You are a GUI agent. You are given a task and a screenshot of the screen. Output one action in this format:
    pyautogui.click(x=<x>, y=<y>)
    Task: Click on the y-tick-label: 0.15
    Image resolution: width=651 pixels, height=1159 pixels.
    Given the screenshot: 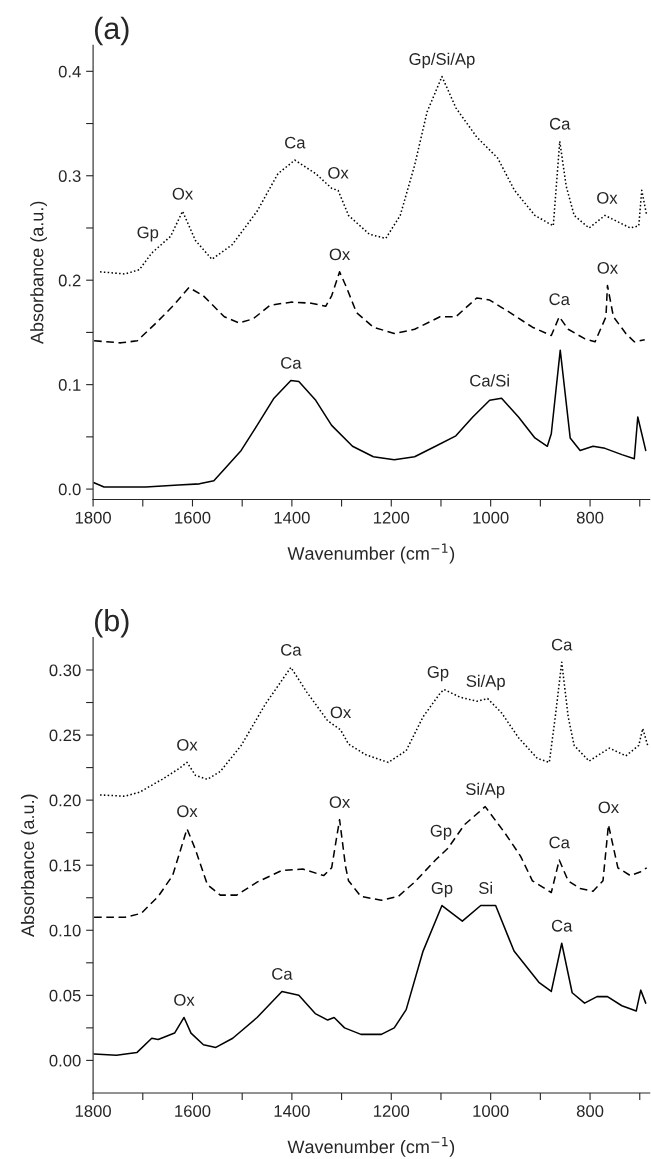 What is the action you would take?
    pyautogui.click(x=65, y=865)
    